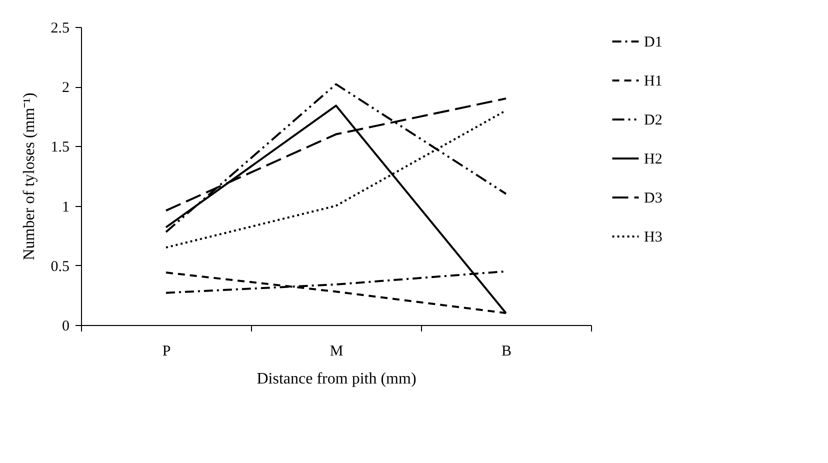 The width and height of the screenshot is (828, 463). What do you see at coordinates (66, 326) in the screenshot?
I see `y-tick-label: 0` at bounding box center [66, 326].